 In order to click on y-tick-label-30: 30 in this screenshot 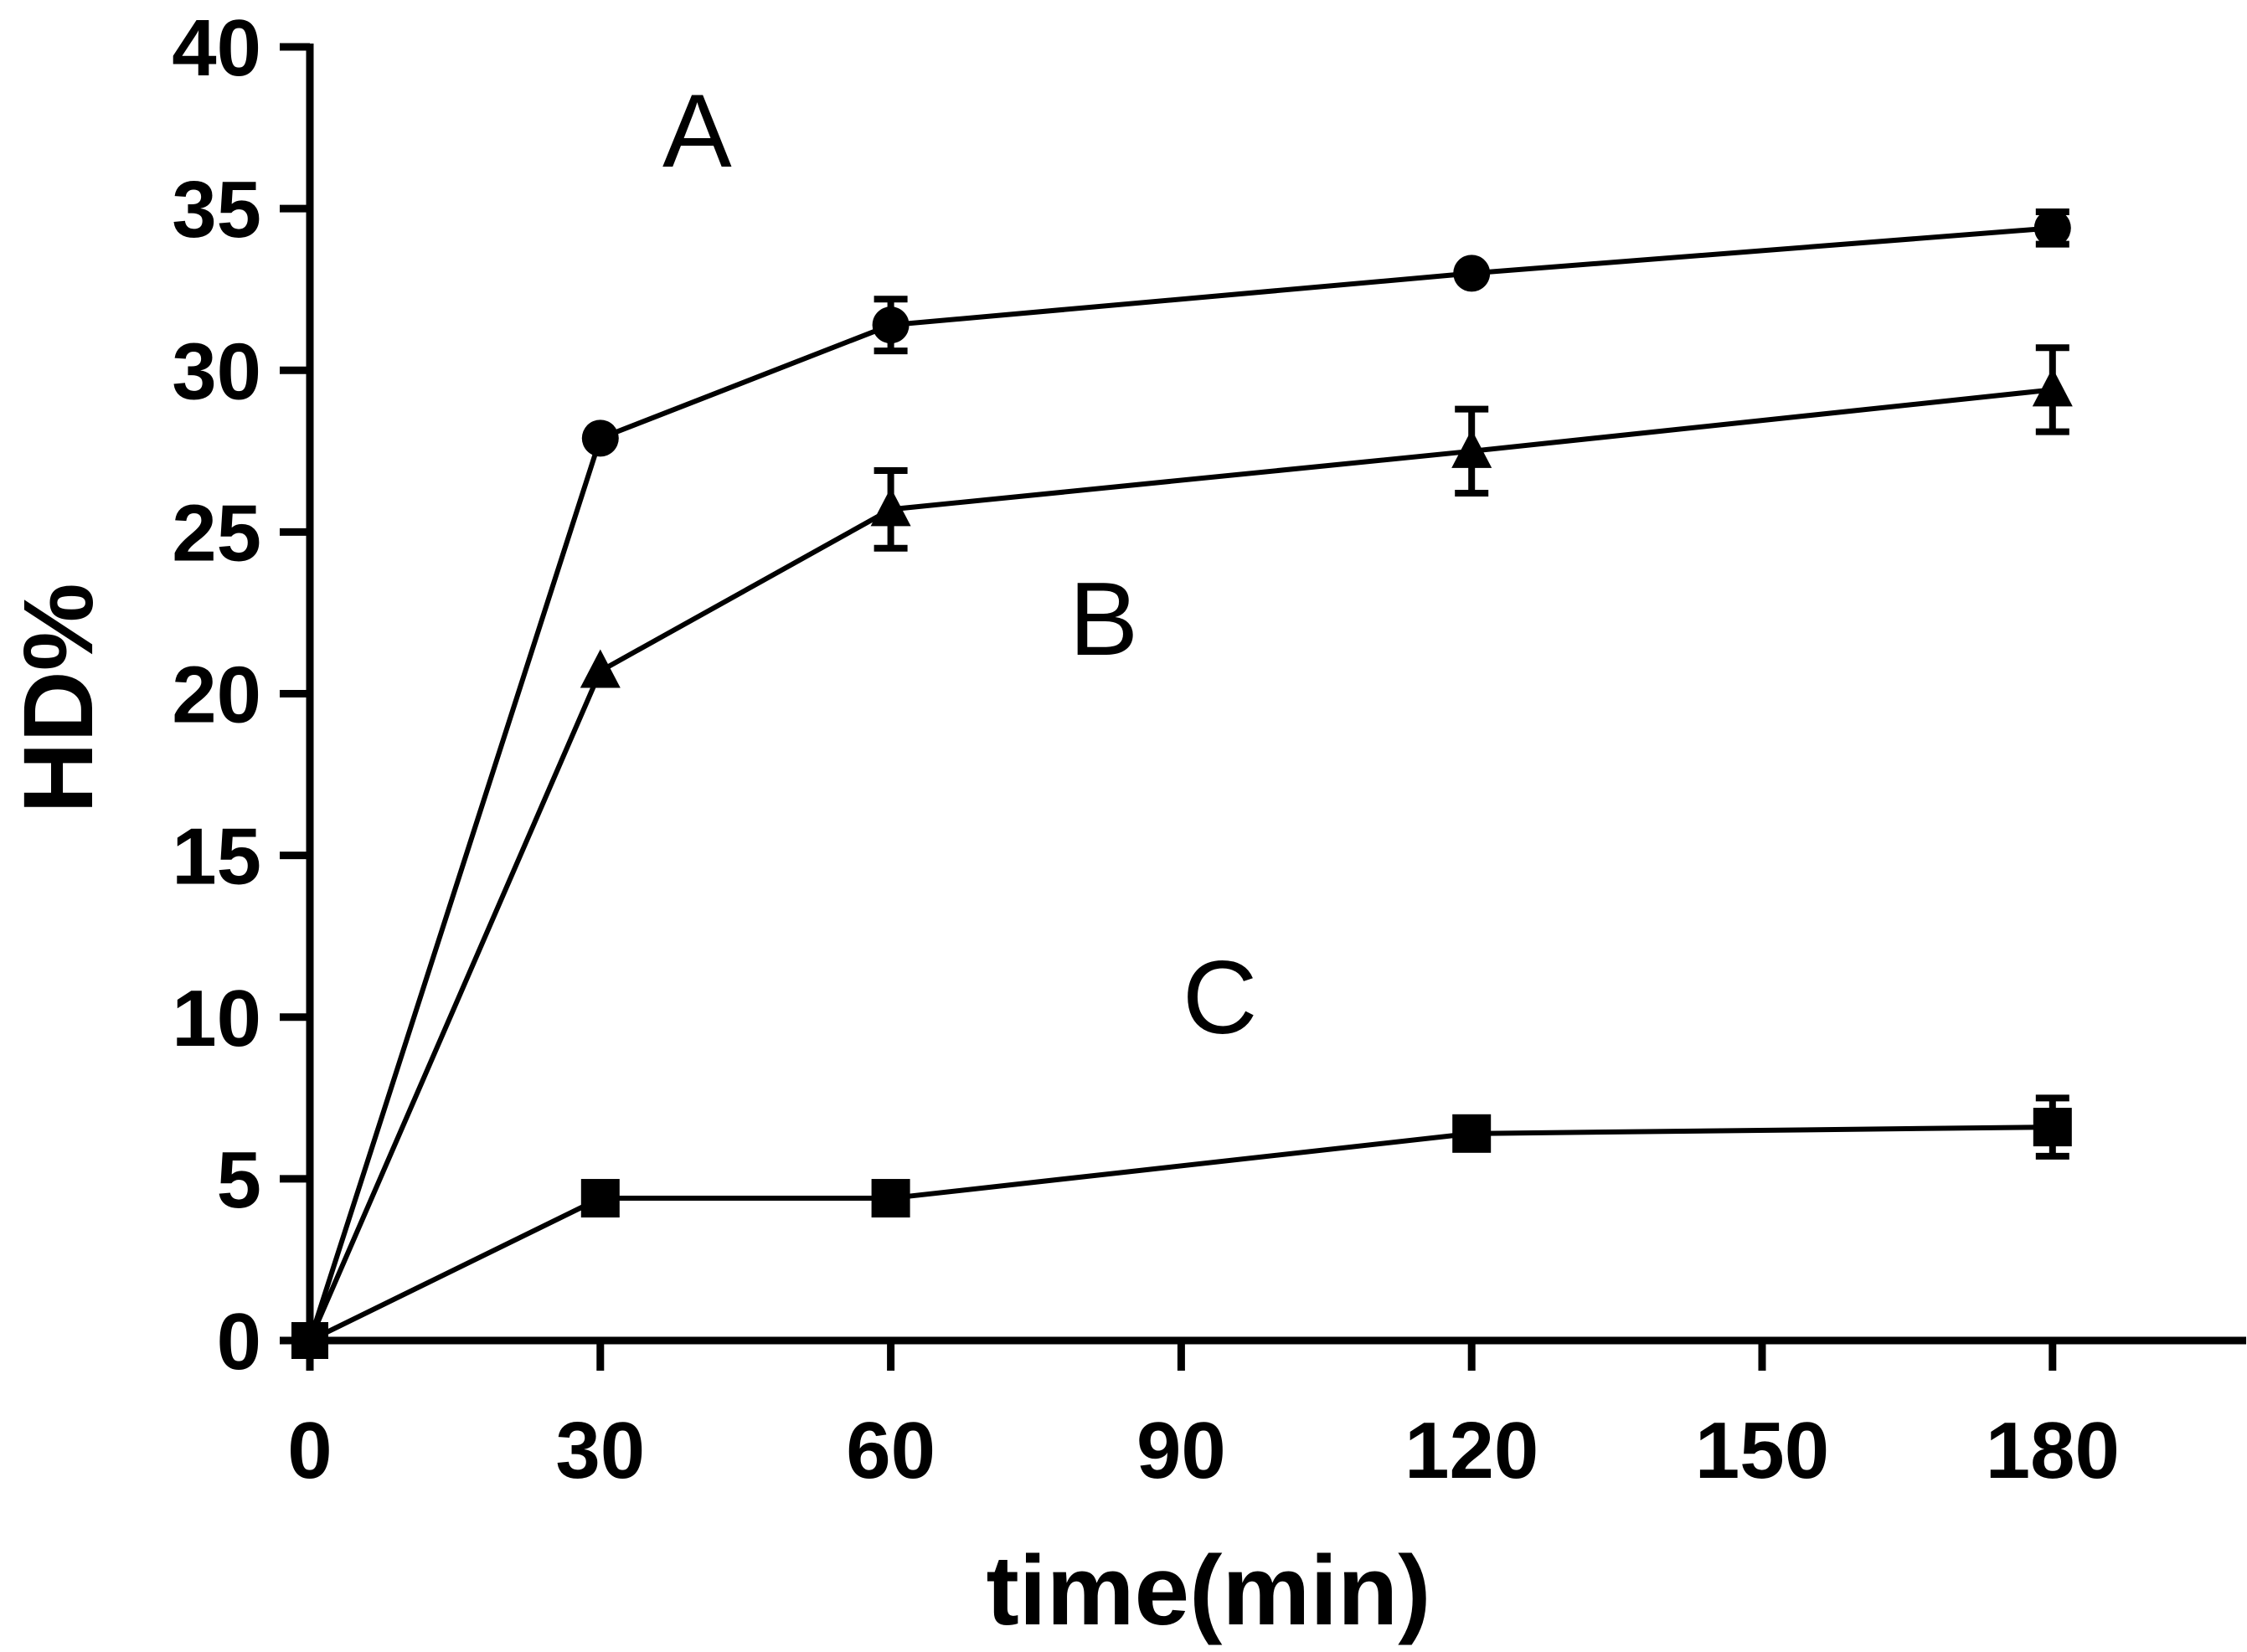, I will do `click(216, 372)`.